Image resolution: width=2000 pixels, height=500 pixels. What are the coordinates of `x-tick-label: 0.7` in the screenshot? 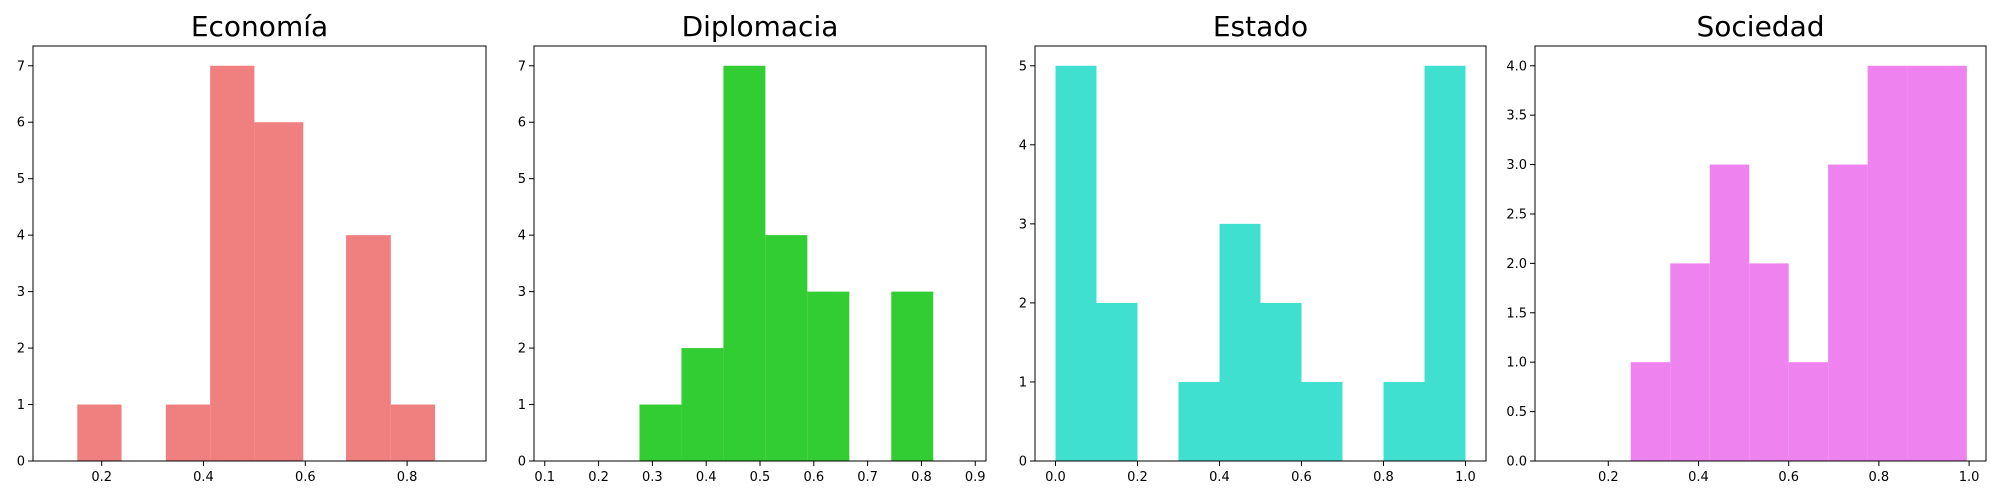 It's located at (867, 477).